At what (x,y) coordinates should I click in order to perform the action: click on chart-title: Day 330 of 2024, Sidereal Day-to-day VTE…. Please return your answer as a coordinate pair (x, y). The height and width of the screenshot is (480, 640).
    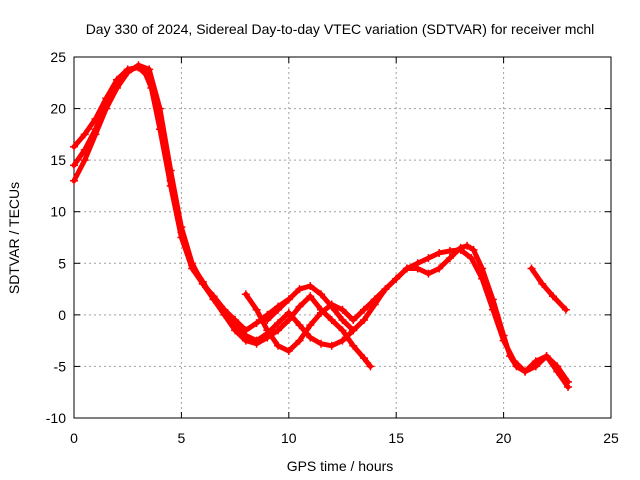
    Looking at the image, I should click on (340, 29).